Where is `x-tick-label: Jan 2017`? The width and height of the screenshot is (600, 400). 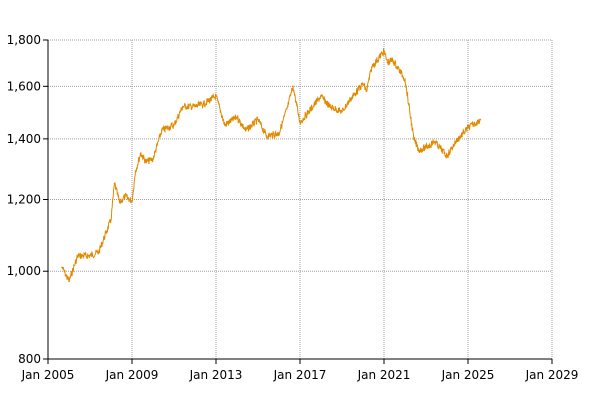
x-tick-label: Jan 2017 is located at coordinates (300, 375).